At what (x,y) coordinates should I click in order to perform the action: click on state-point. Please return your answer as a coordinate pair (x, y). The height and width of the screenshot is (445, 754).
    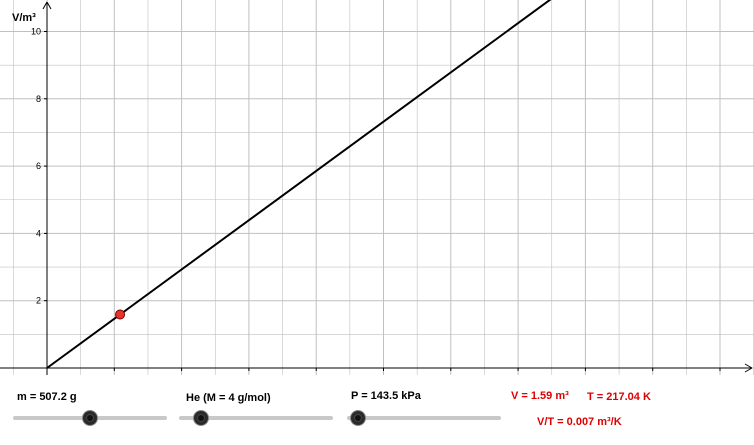
    Looking at the image, I should click on (120, 314).